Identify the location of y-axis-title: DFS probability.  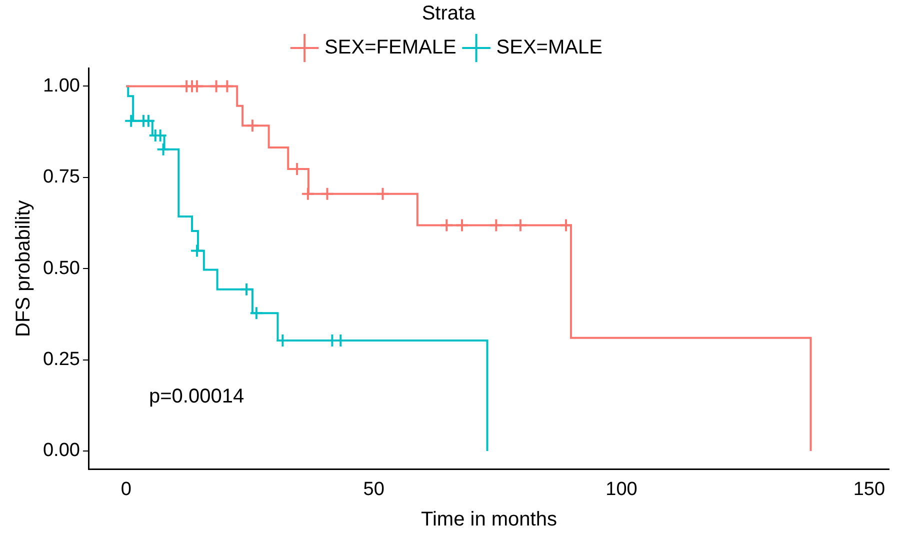
(23, 268).